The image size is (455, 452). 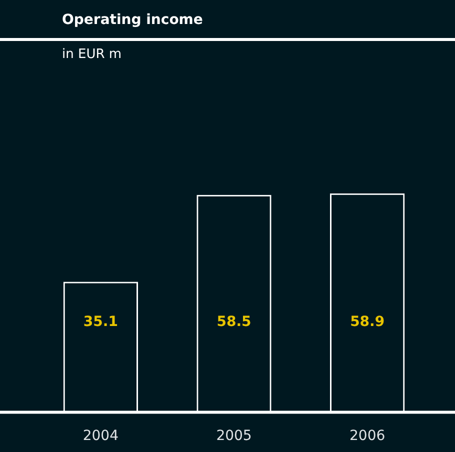 I want to click on x-tick-label: 2005, so click(x=234, y=436).